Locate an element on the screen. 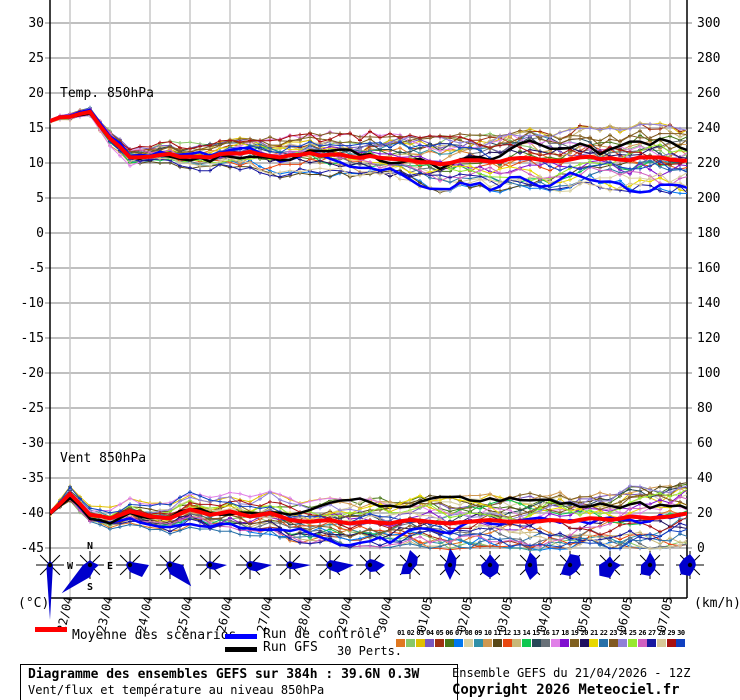  perturbation-key-item: 08 is located at coordinates (468, 637).